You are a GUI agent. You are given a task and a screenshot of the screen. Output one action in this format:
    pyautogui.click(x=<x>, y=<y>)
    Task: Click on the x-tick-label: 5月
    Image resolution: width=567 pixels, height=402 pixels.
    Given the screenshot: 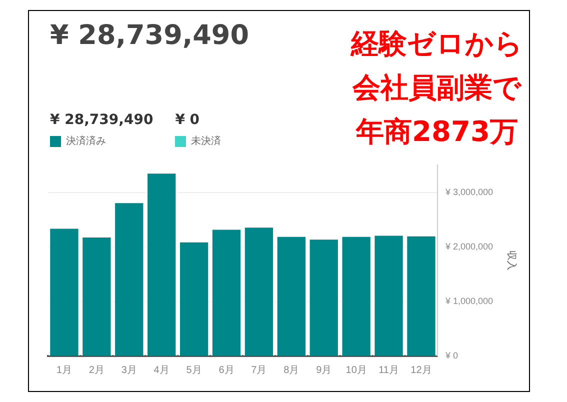 What is the action you would take?
    pyautogui.click(x=194, y=370)
    